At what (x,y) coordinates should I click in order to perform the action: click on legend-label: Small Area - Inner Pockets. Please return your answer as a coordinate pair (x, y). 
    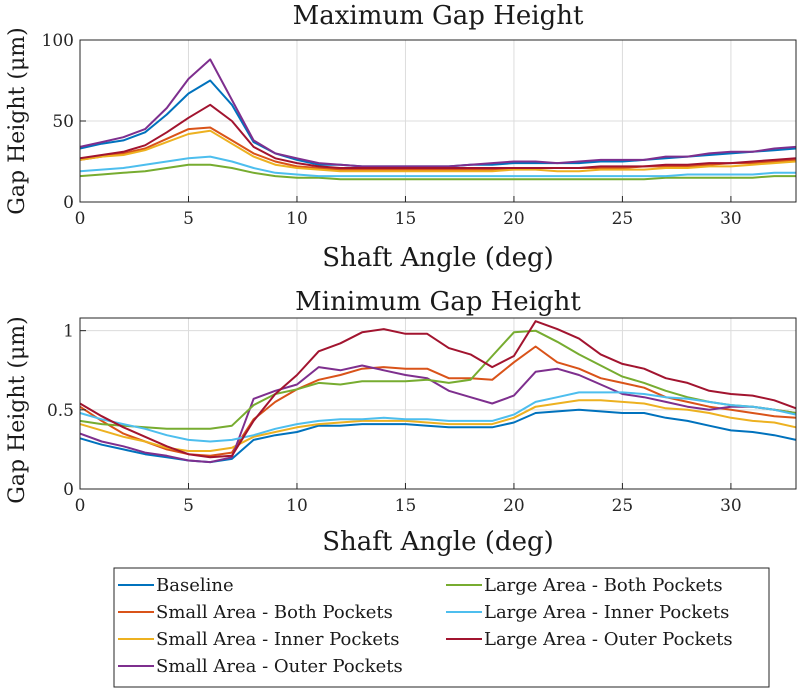
    Looking at the image, I should click on (277, 639).